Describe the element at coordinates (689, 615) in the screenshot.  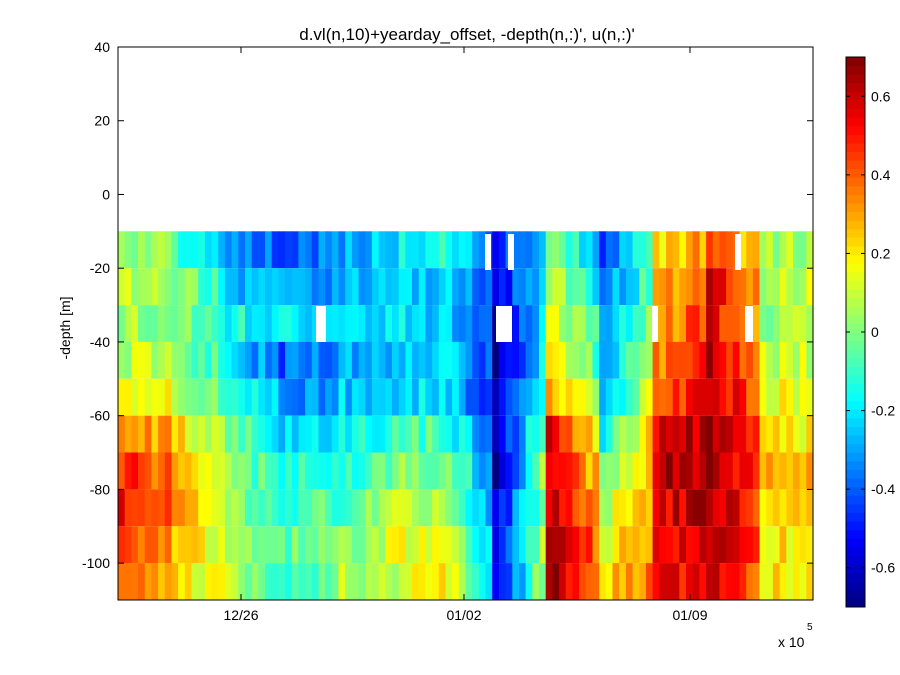
I see `x-tick-label: 01/09` at that location.